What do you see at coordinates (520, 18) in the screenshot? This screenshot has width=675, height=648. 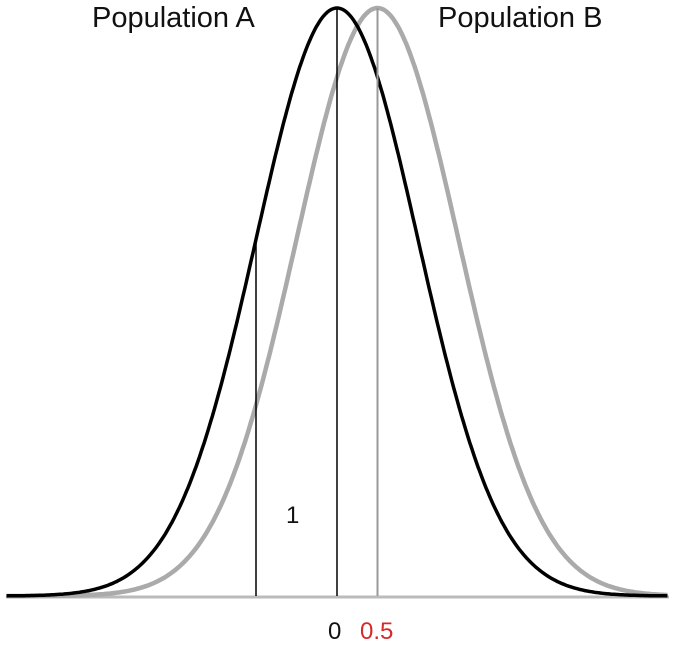 I see `population-b-label: Population B` at bounding box center [520, 18].